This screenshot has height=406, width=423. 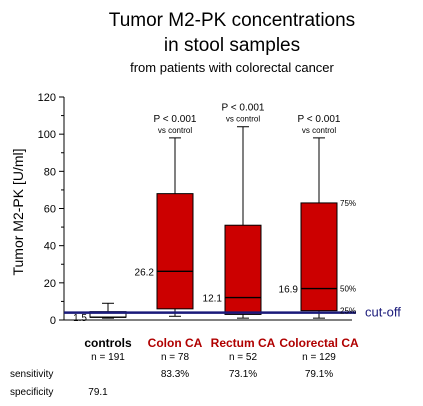 What do you see at coordinates (348, 257) in the screenshot?
I see `percentile-labels: 75% 50% 25%` at bounding box center [348, 257].